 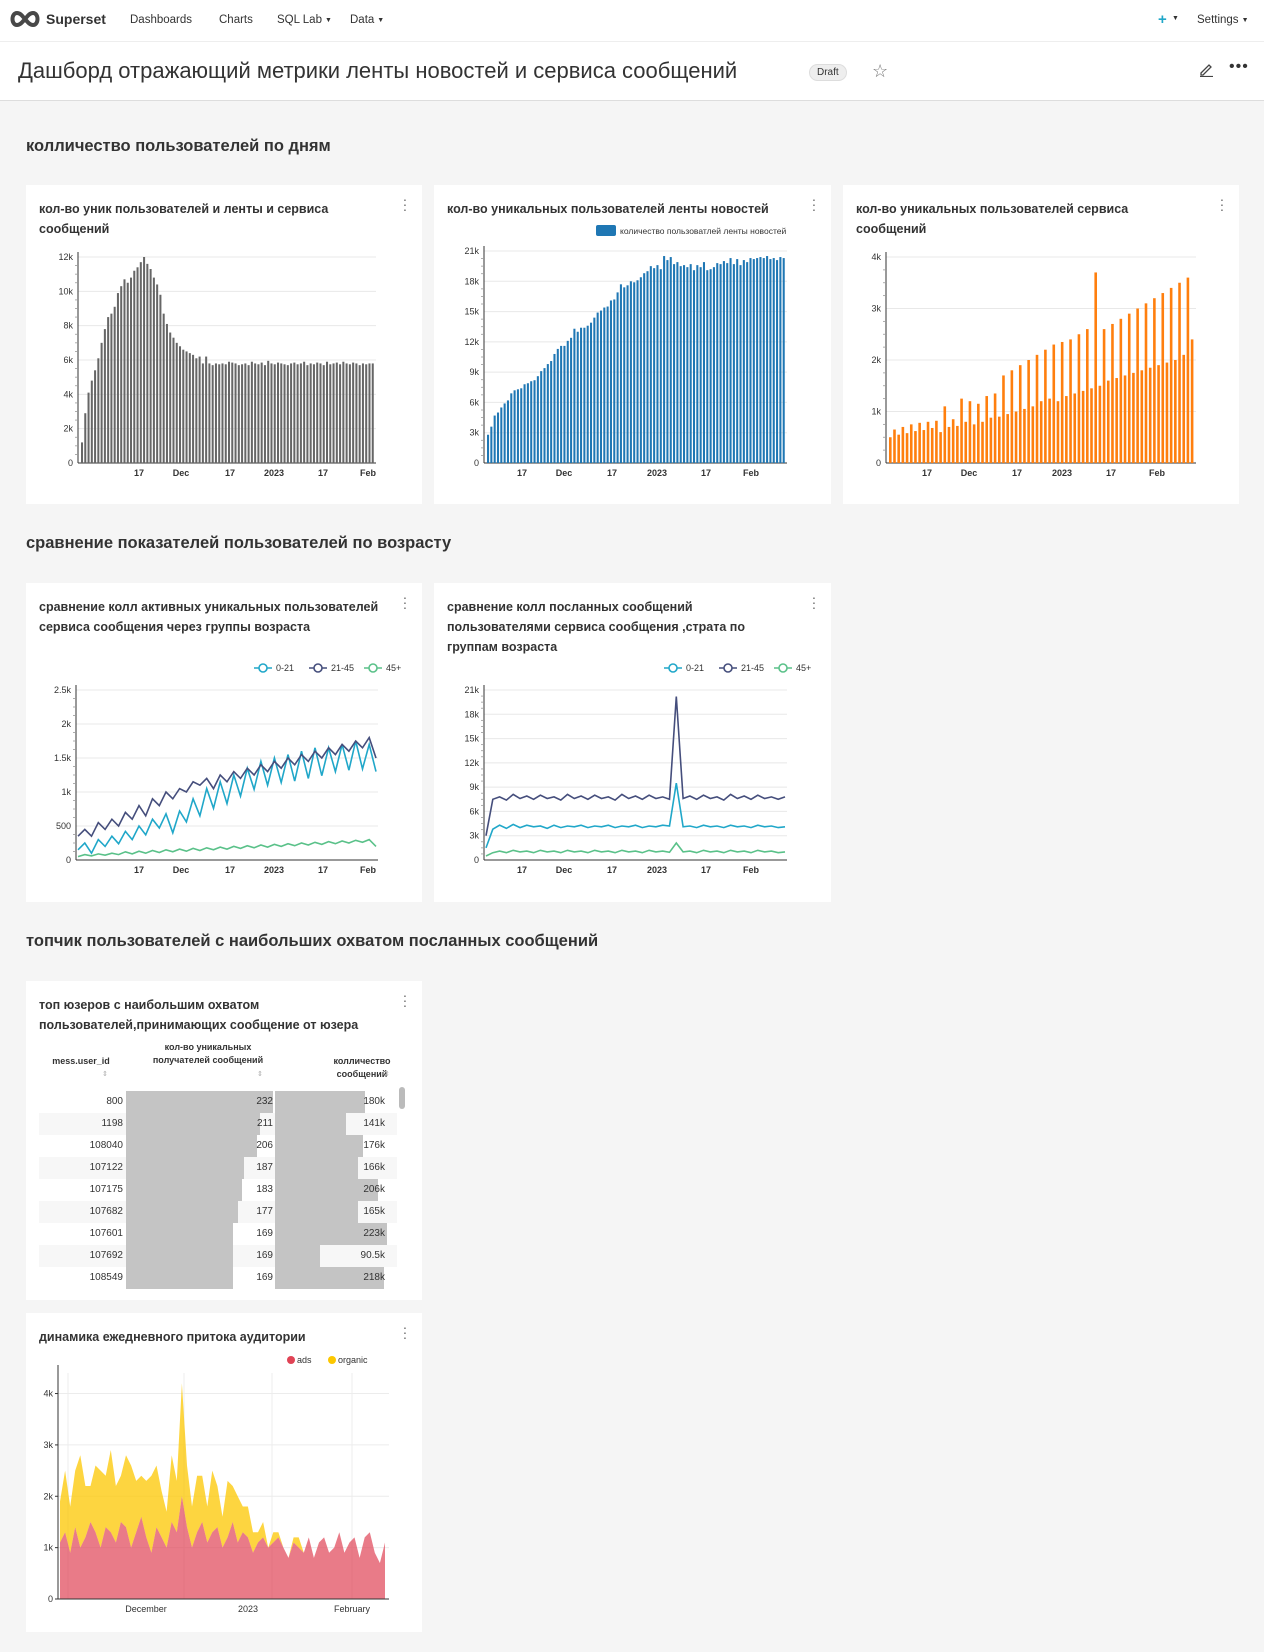 What do you see at coordinates (471, 251) in the screenshot?
I see `y-tick-label: 21k` at bounding box center [471, 251].